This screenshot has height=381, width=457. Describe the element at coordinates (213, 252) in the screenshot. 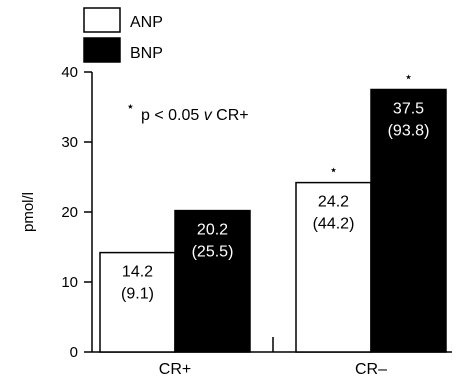

I see `bar-secondary-label: (25.5)` at that location.